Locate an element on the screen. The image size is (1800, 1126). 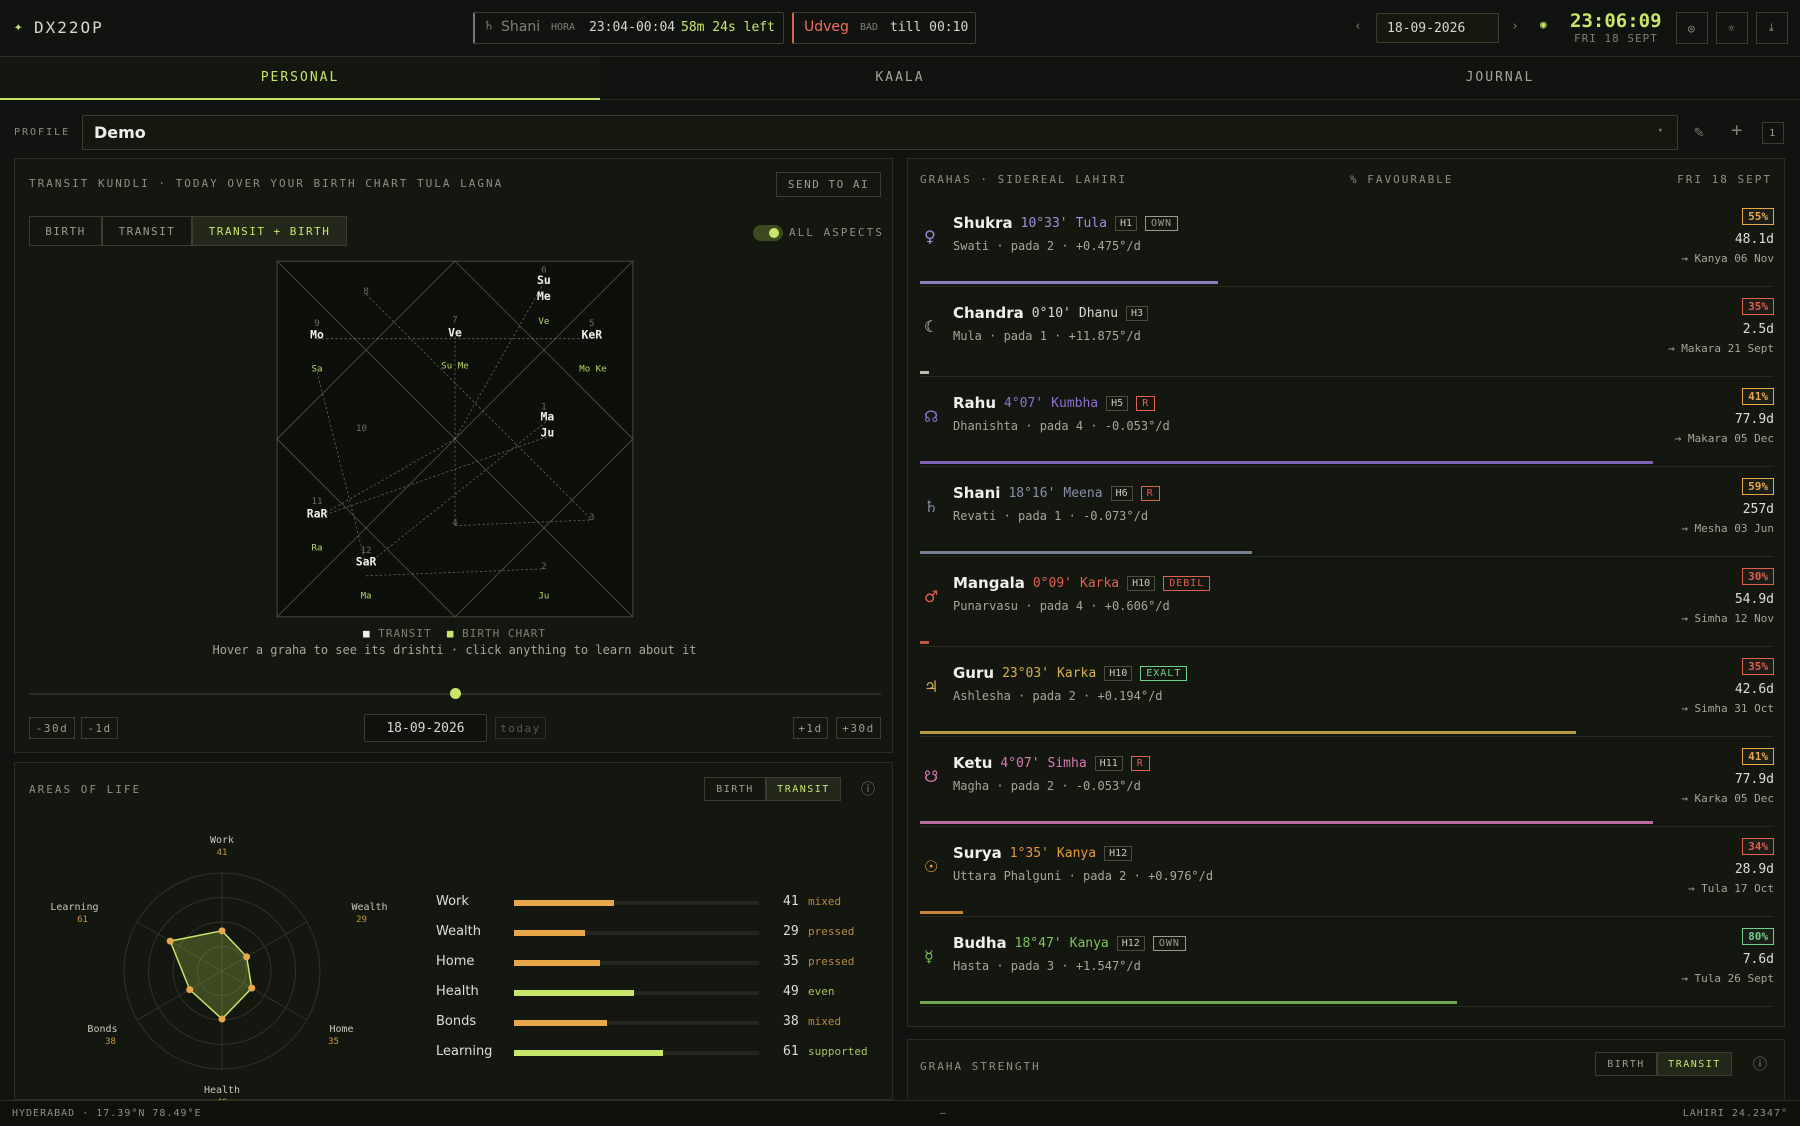
birth-graha: Su Me is located at coordinates (454, 366).